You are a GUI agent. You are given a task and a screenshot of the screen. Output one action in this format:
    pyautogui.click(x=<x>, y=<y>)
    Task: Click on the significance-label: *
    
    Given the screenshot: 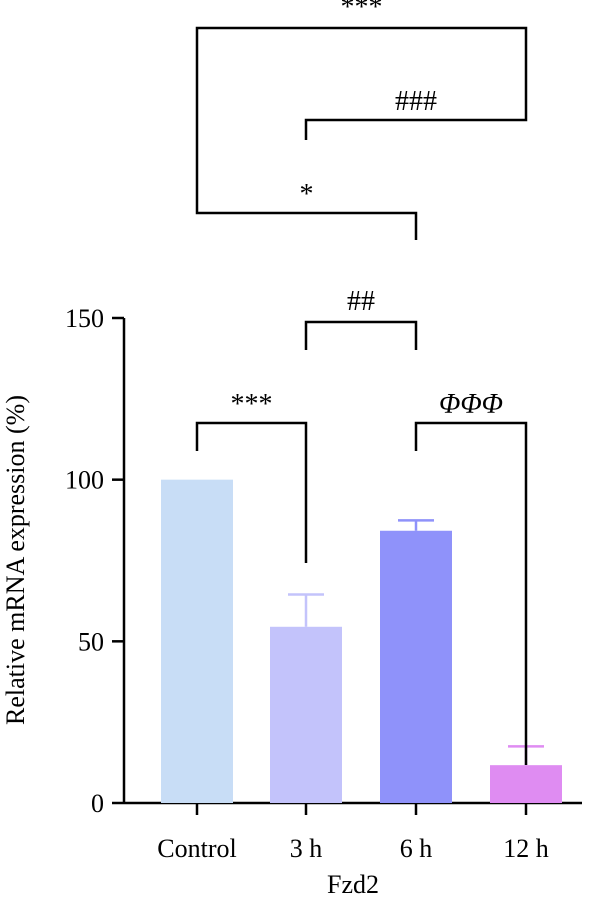 What is the action you would take?
    pyautogui.click(x=307, y=194)
    